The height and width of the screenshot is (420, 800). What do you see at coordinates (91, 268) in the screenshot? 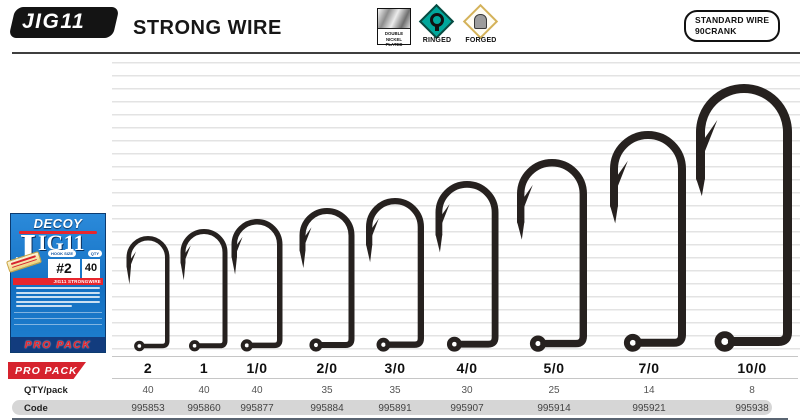
I see `qty-value: 40` at bounding box center [91, 268].